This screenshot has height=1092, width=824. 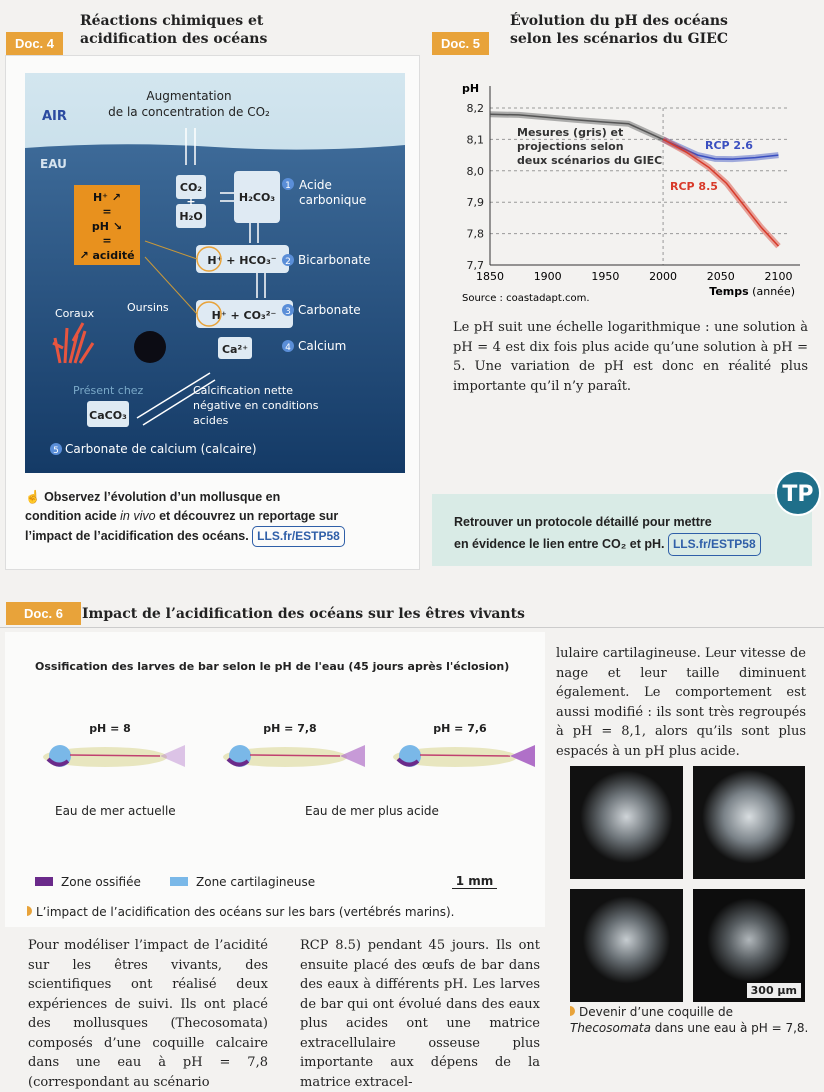 What do you see at coordinates (798, 493) in the screenshot?
I see `tp-badge: TP` at bounding box center [798, 493].